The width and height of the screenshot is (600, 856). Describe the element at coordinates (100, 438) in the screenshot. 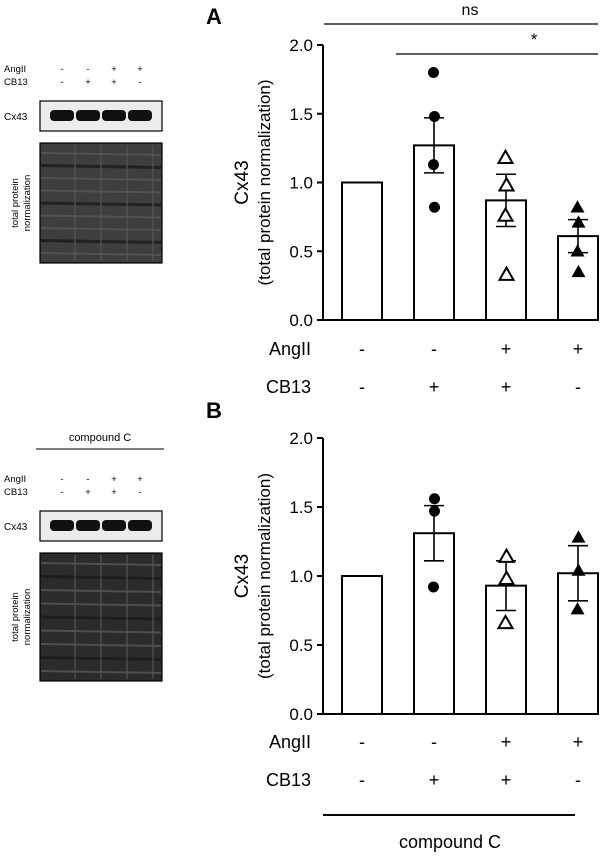

I see `blot-header: compound C` at that location.